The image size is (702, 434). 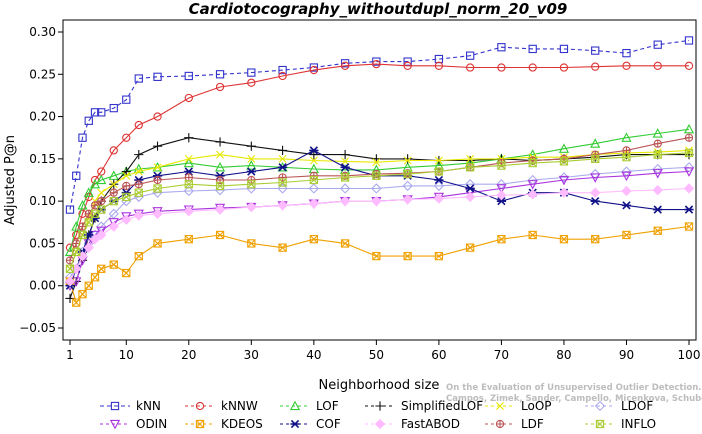 I want to click on legend-item: LoOP, so click(x=518, y=406).